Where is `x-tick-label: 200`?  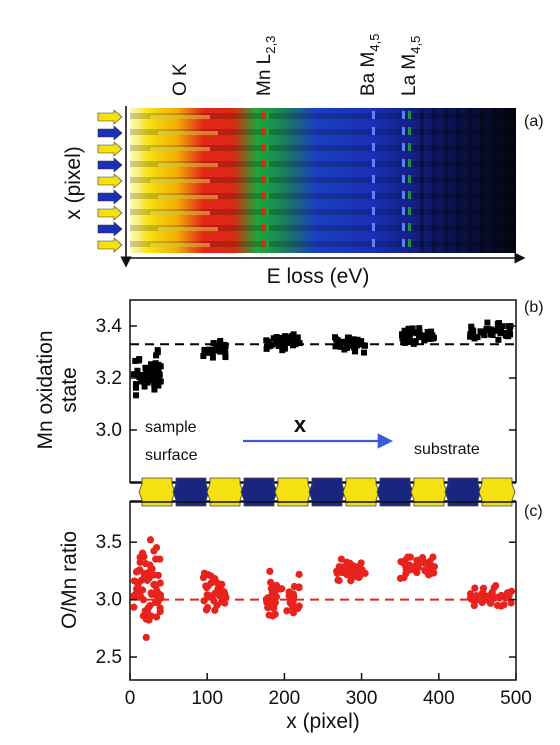
x-tick-label: 200 is located at coordinates (285, 698).